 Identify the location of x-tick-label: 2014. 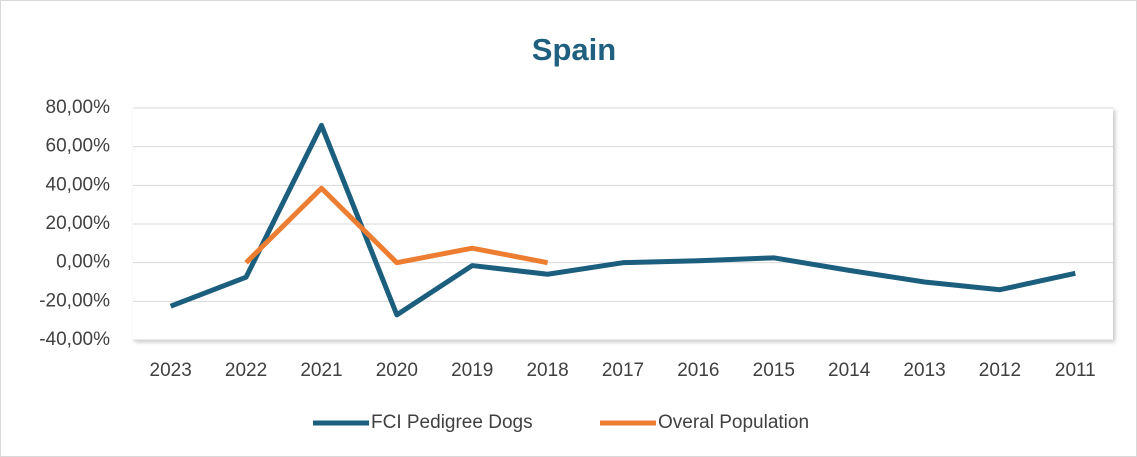
(849, 370).